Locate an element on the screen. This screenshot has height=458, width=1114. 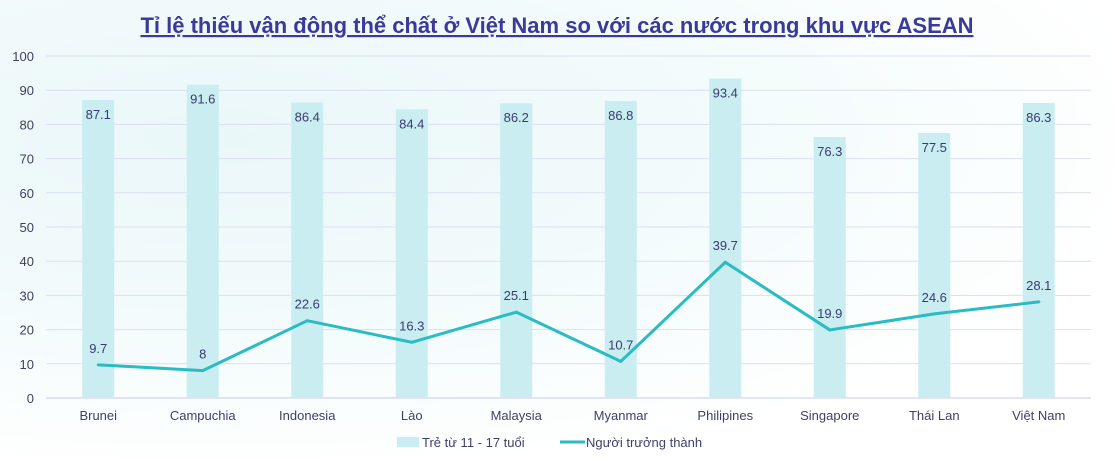
x-tick-label: Campuchia is located at coordinates (203, 415).